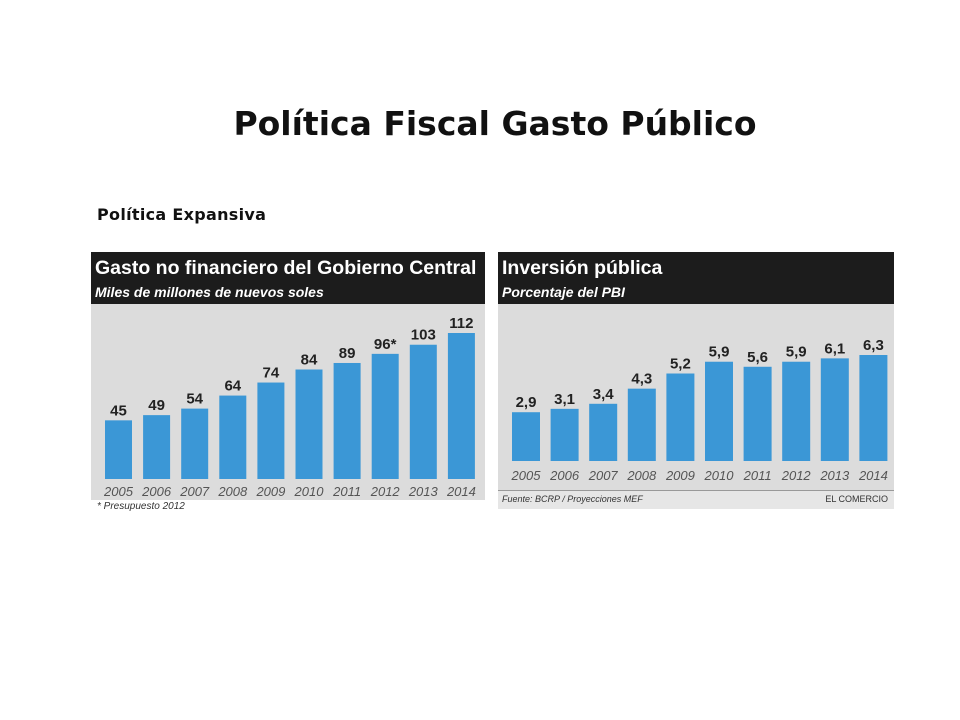  What do you see at coordinates (182, 214) in the screenshot?
I see `slide-subtitle: Política Expansiva` at bounding box center [182, 214].